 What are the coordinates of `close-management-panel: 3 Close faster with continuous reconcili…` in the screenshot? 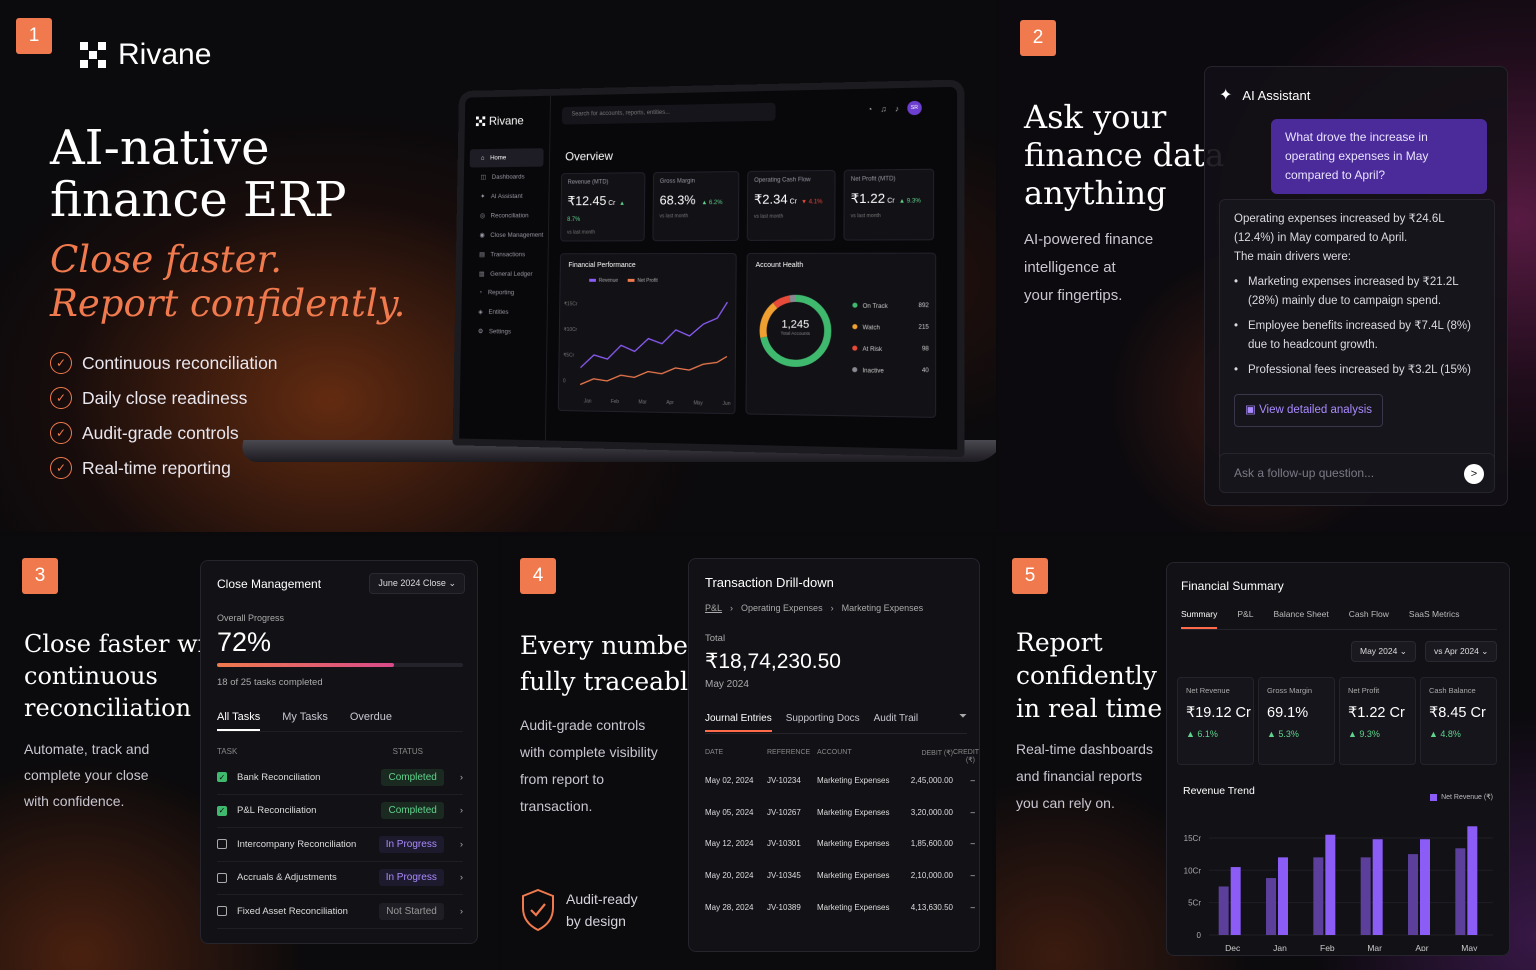 It's located at (249, 753).